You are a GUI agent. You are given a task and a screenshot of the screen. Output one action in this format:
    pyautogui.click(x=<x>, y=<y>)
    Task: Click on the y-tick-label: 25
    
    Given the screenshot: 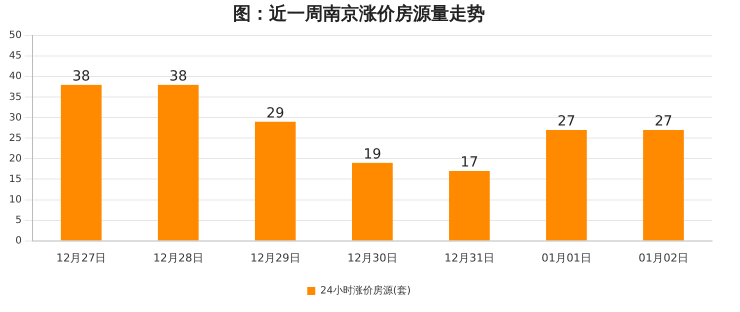 What is the action you would take?
    pyautogui.click(x=15, y=138)
    